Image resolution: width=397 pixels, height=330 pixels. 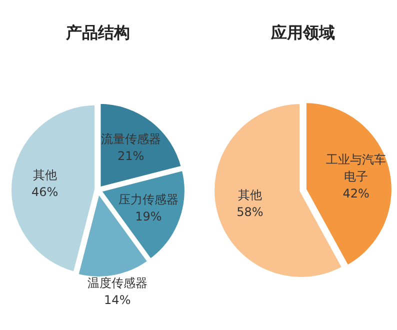 I want to click on data-label: 19%, so click(x=148, y=217).